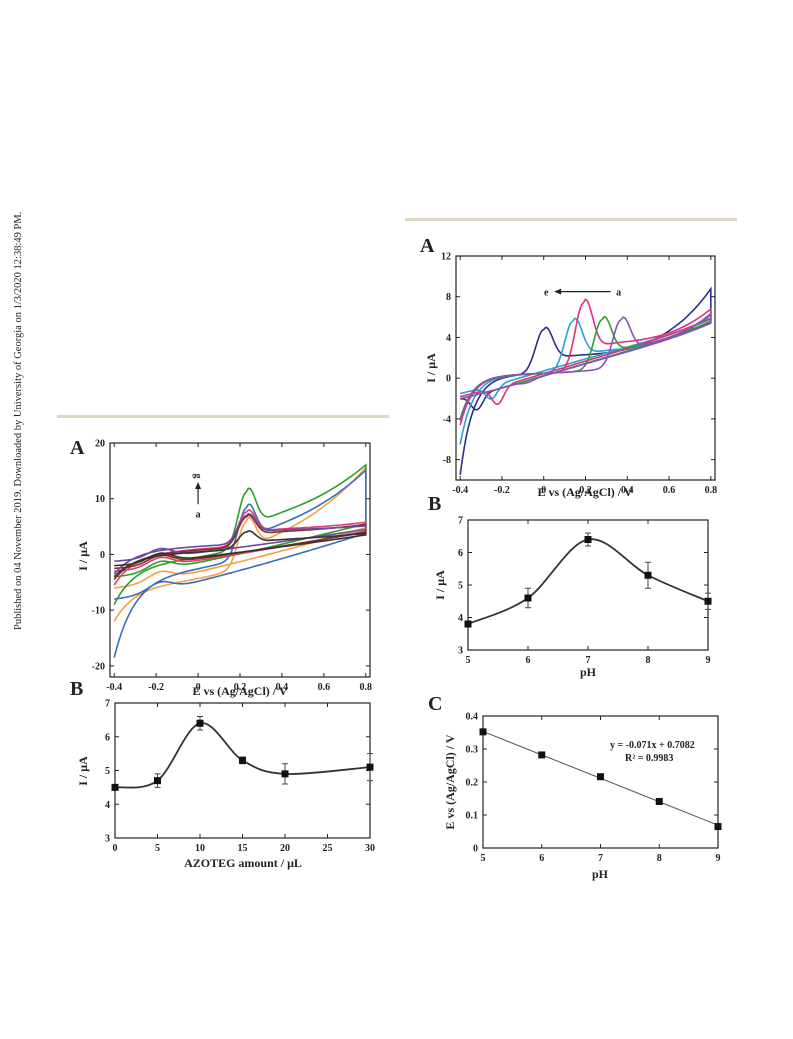  What do you see at coordinates (447, 460) in the screenshot?
I see `y-tick-label: -8` at bounding box center [447, 460].